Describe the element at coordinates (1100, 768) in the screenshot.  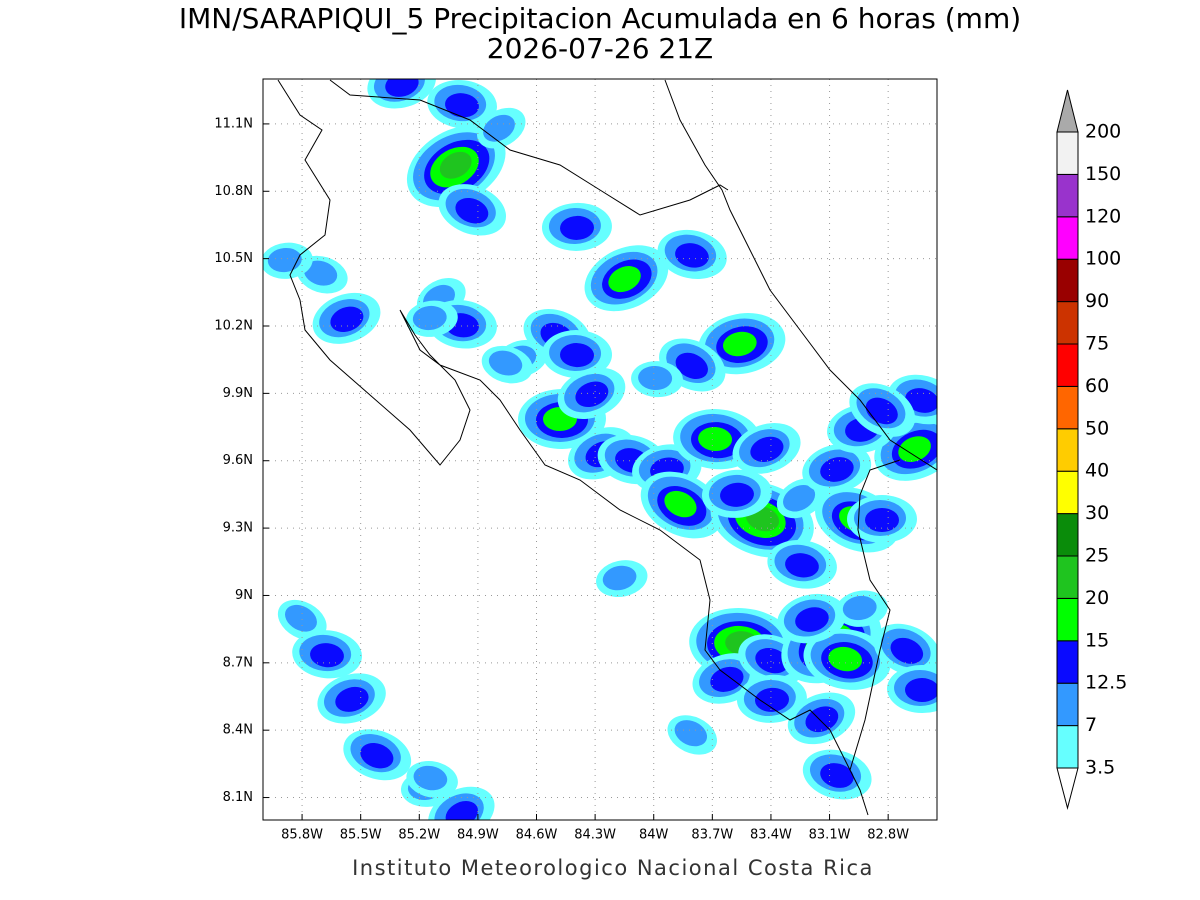
I see `colorbar-label: 3.5` at that location.